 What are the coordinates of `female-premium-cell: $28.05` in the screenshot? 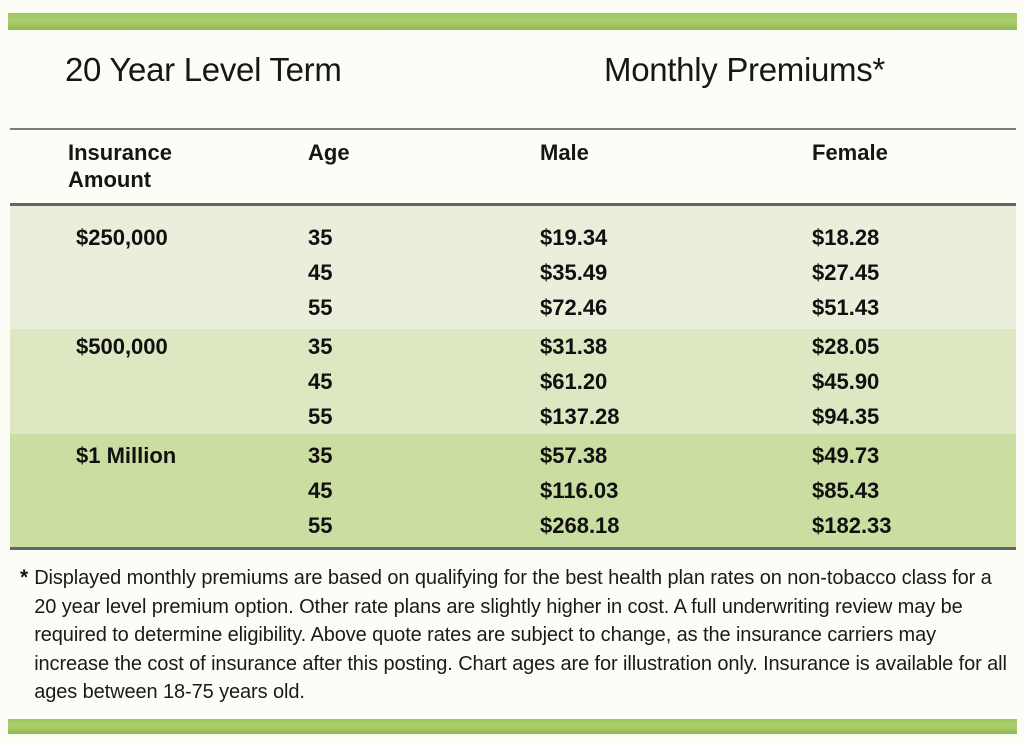 It's located at (846, 346).